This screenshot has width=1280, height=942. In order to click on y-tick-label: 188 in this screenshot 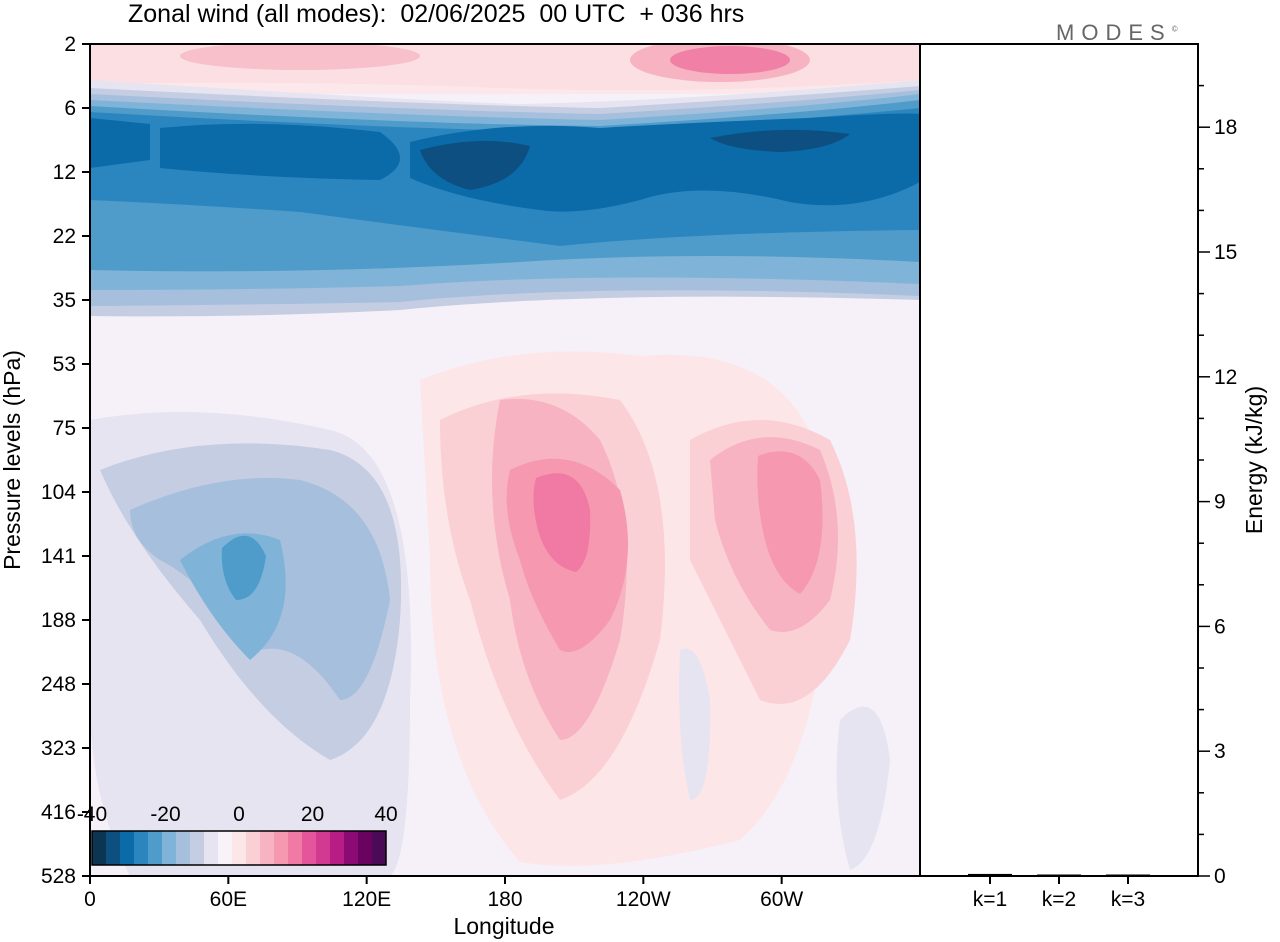, I will do `click(58, 620)`.